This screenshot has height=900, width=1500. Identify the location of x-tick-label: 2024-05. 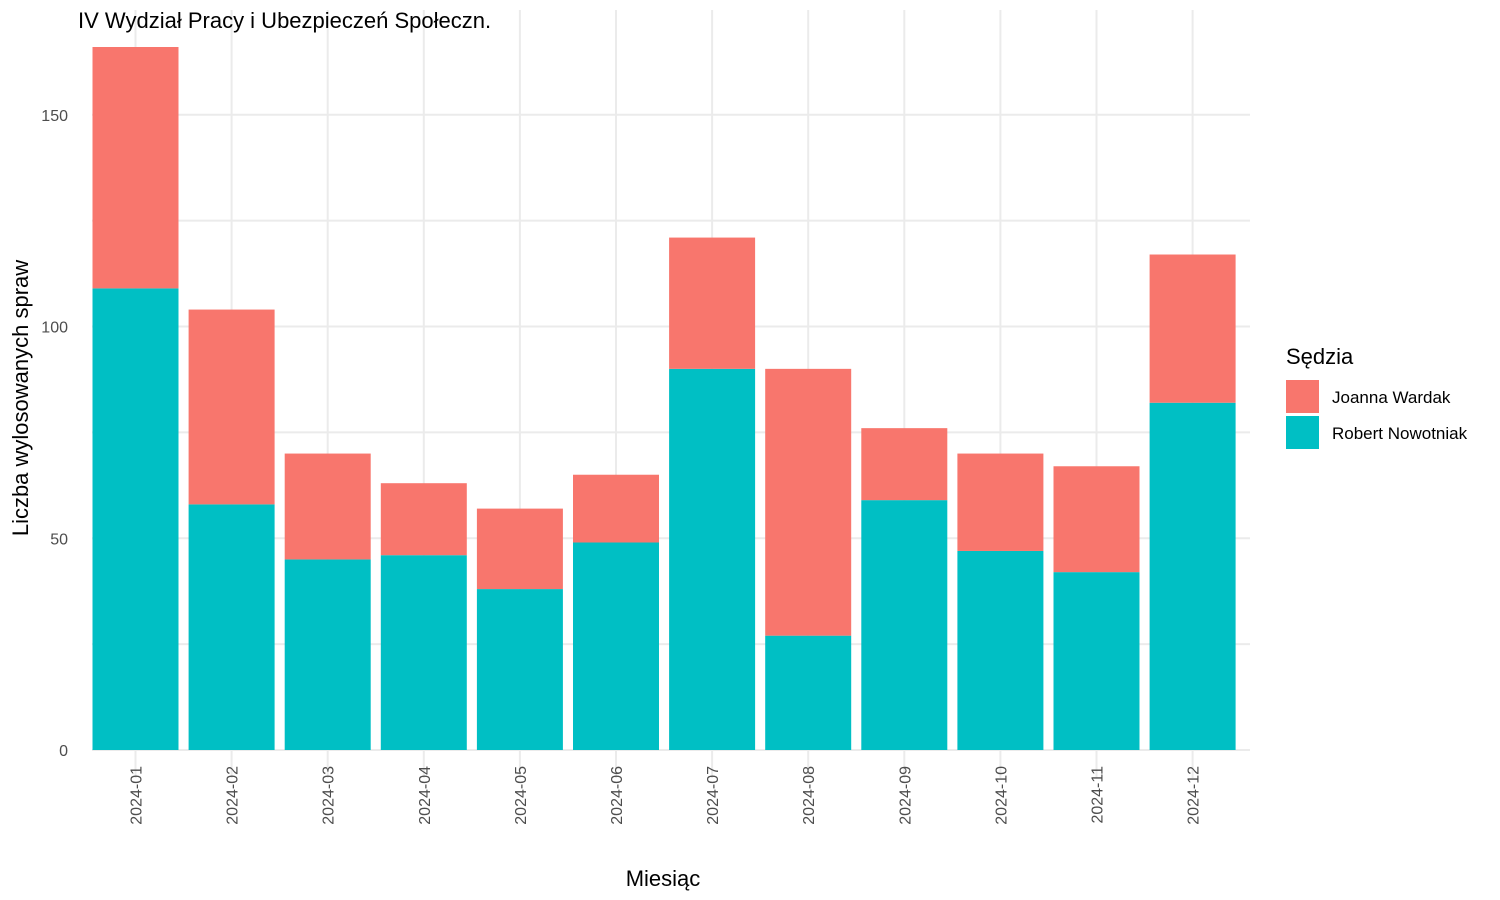
(521, 795).